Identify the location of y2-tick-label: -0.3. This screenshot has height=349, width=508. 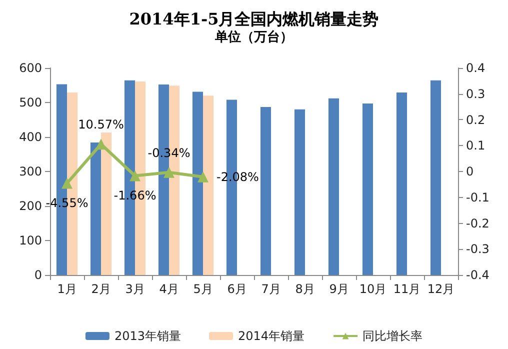
(478, 249).